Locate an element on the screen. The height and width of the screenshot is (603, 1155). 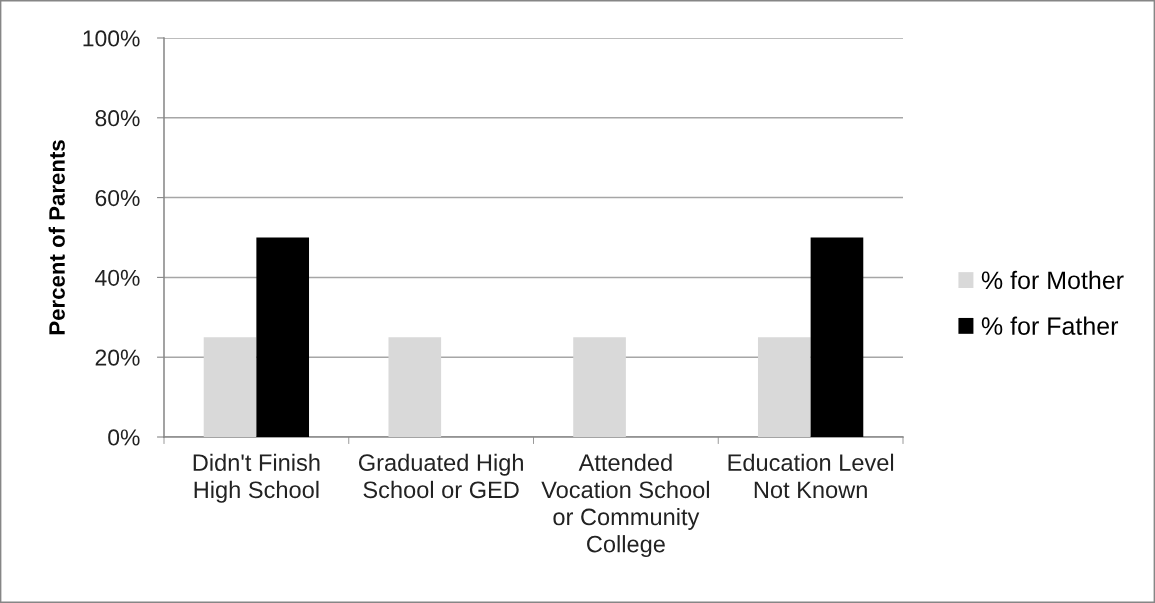
legend-label: % for Father is located at coordinates (1050, 325).